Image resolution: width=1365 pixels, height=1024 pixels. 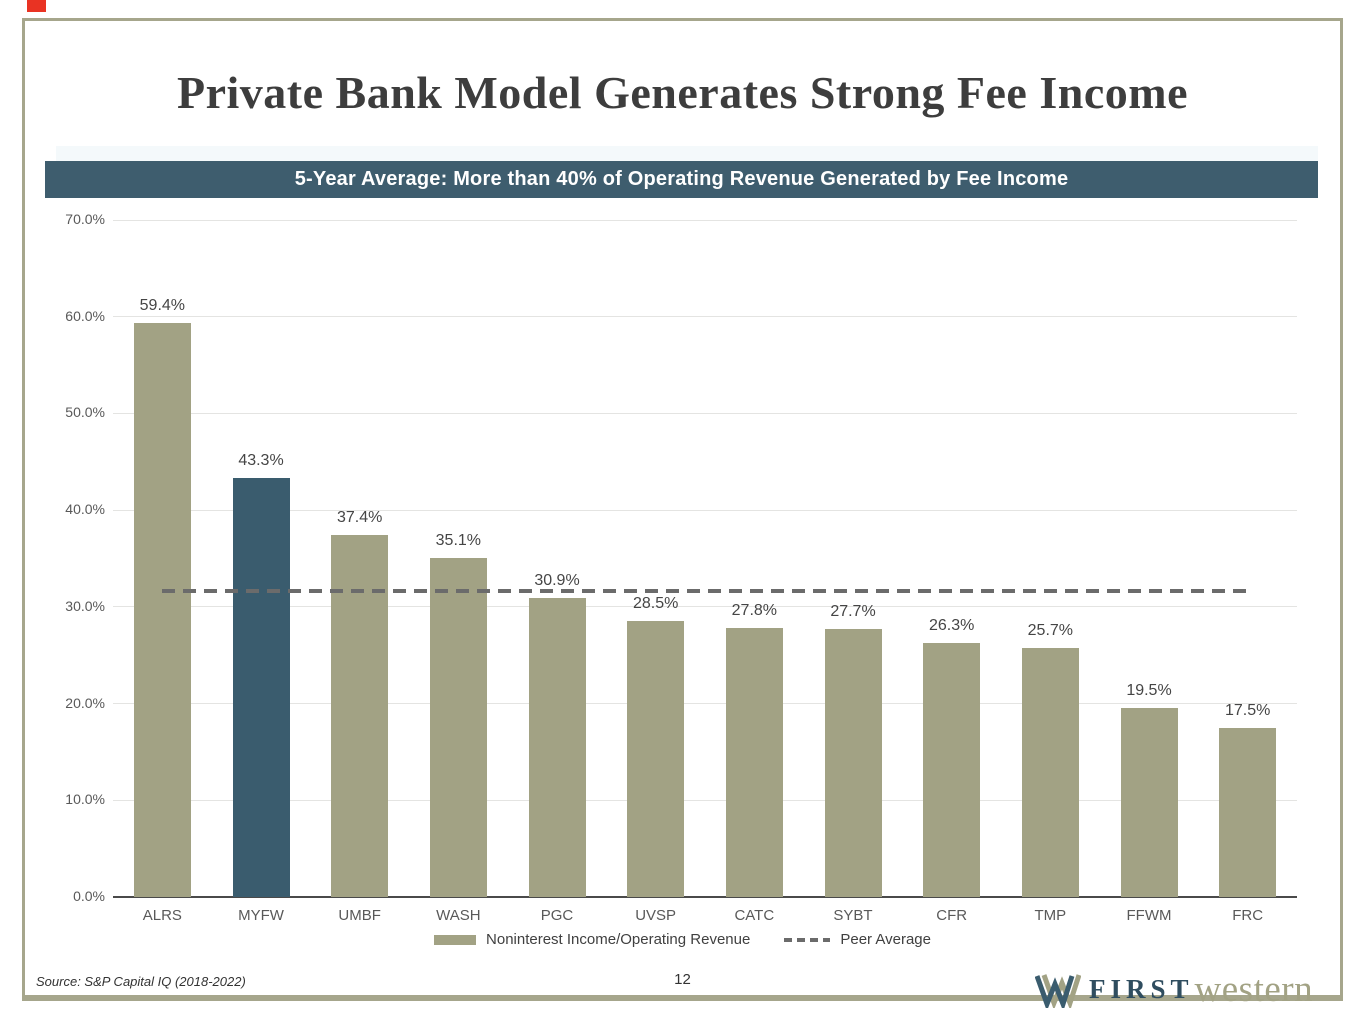 I want to click on bar-pgc, so click(x=557, y=747).